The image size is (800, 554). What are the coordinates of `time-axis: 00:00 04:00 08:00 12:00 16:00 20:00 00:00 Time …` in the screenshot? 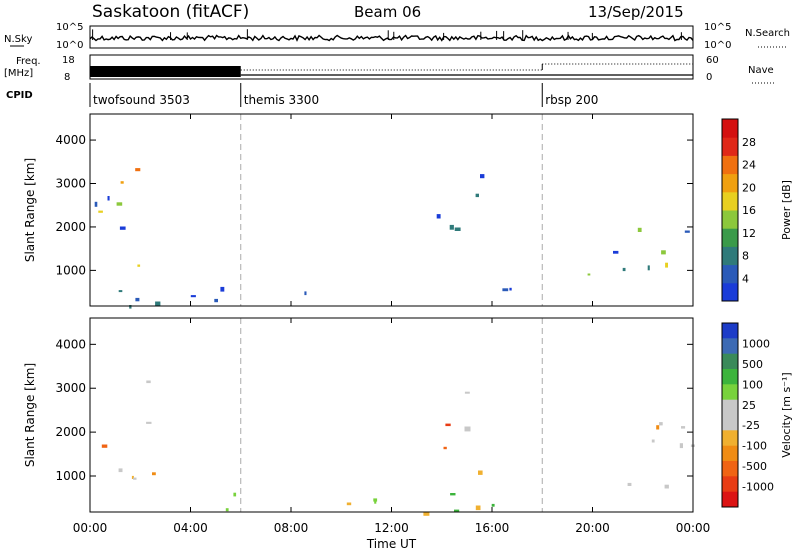 It's located at (392, 536).